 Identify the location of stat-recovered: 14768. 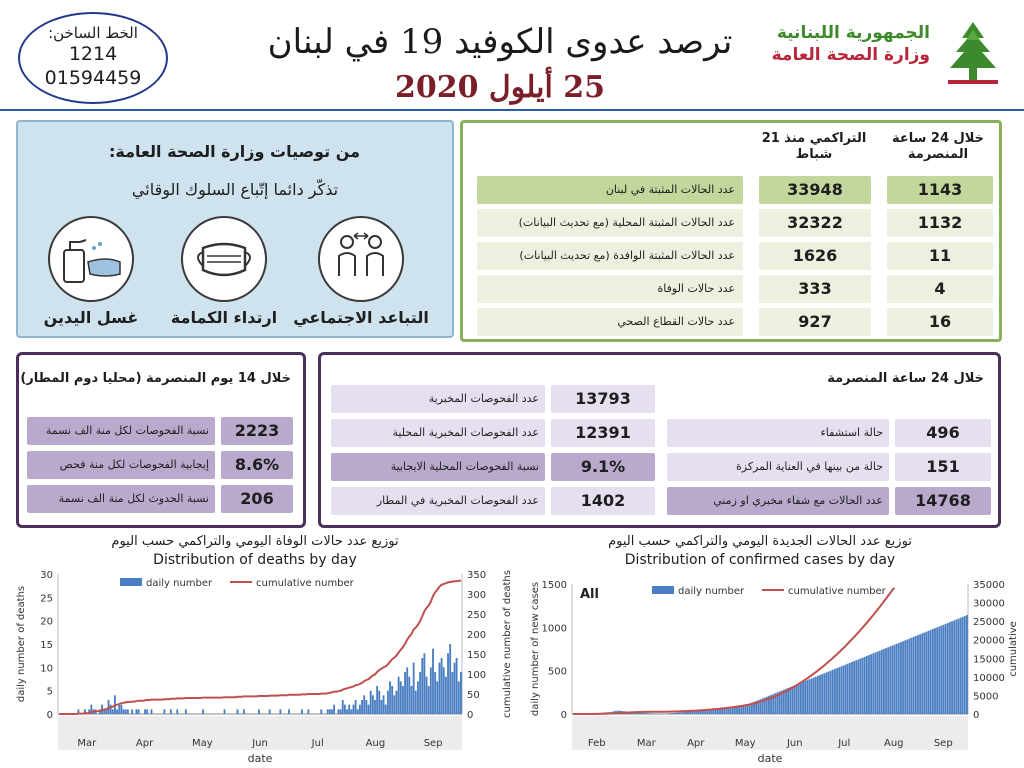
(943, 501).